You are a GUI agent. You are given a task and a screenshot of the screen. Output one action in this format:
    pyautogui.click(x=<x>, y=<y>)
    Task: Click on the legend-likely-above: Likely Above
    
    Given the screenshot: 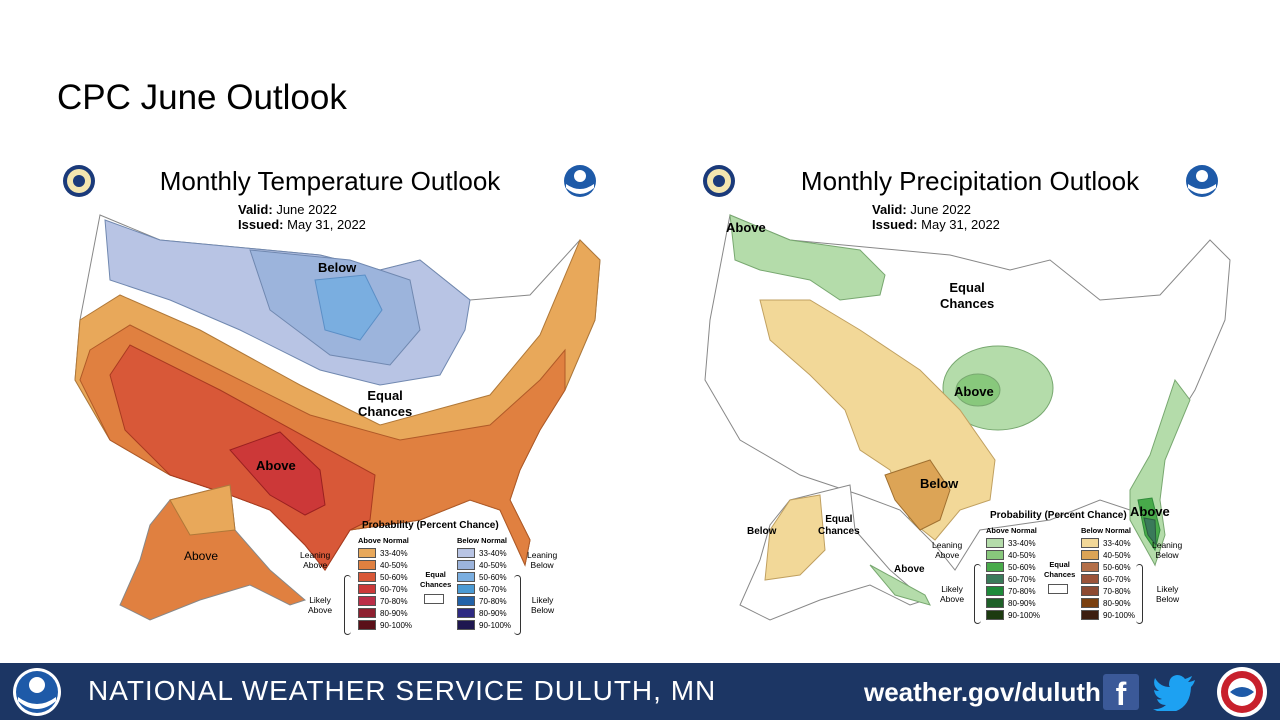 What is the action you would take?
    pyautogui.click(x=952, y=594)
    